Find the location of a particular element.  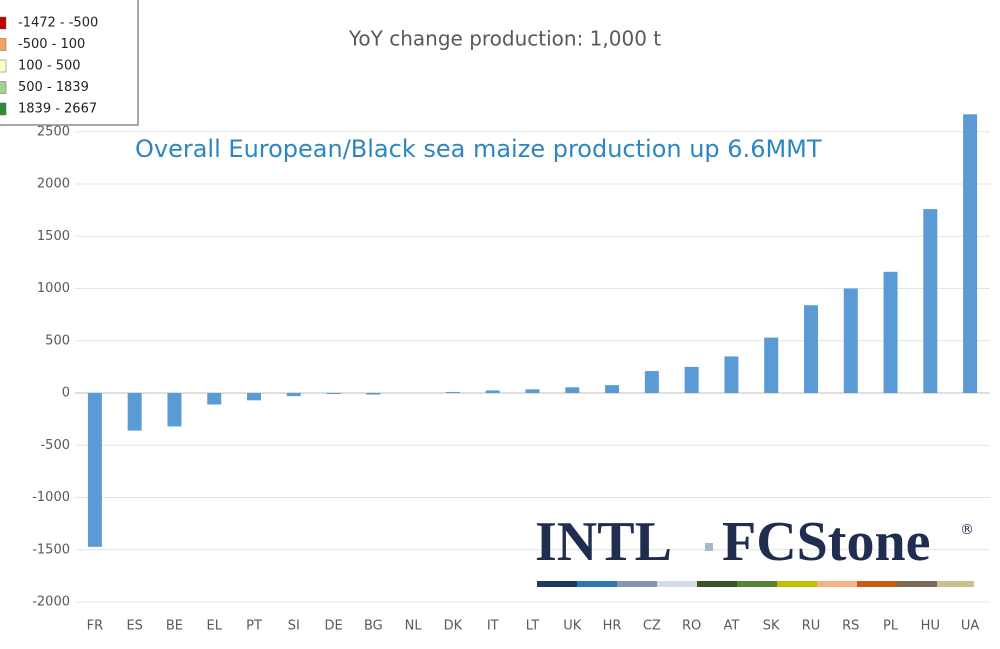

legend-box is located at coordinates (69, 63).